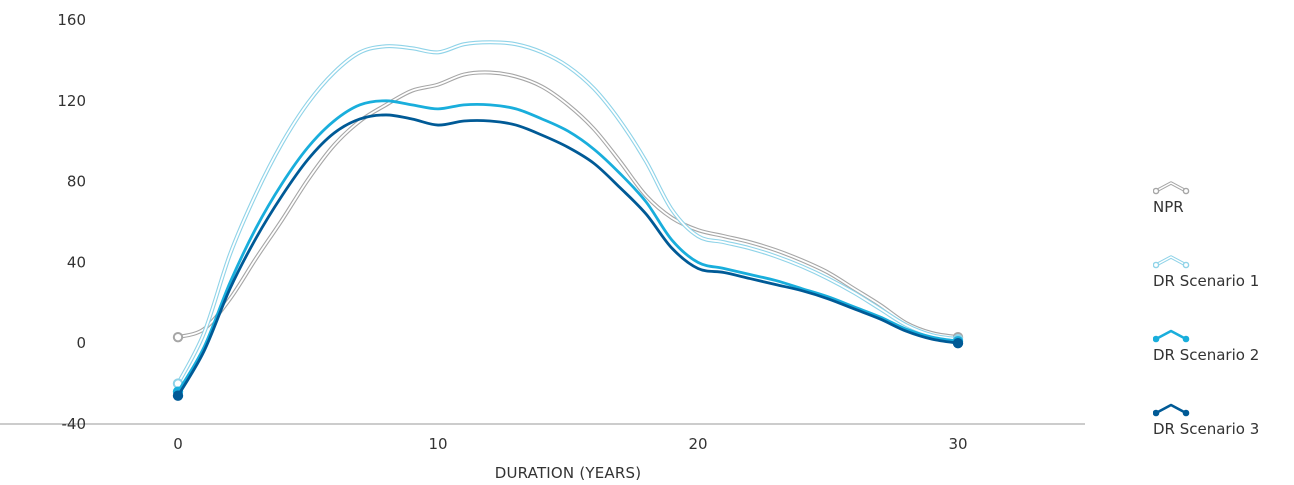 This screenshot has width=1294, height=485. Describe the element at coordinates (76, 182) in the screenshot. I see `y-tick-label: 80` at that location.